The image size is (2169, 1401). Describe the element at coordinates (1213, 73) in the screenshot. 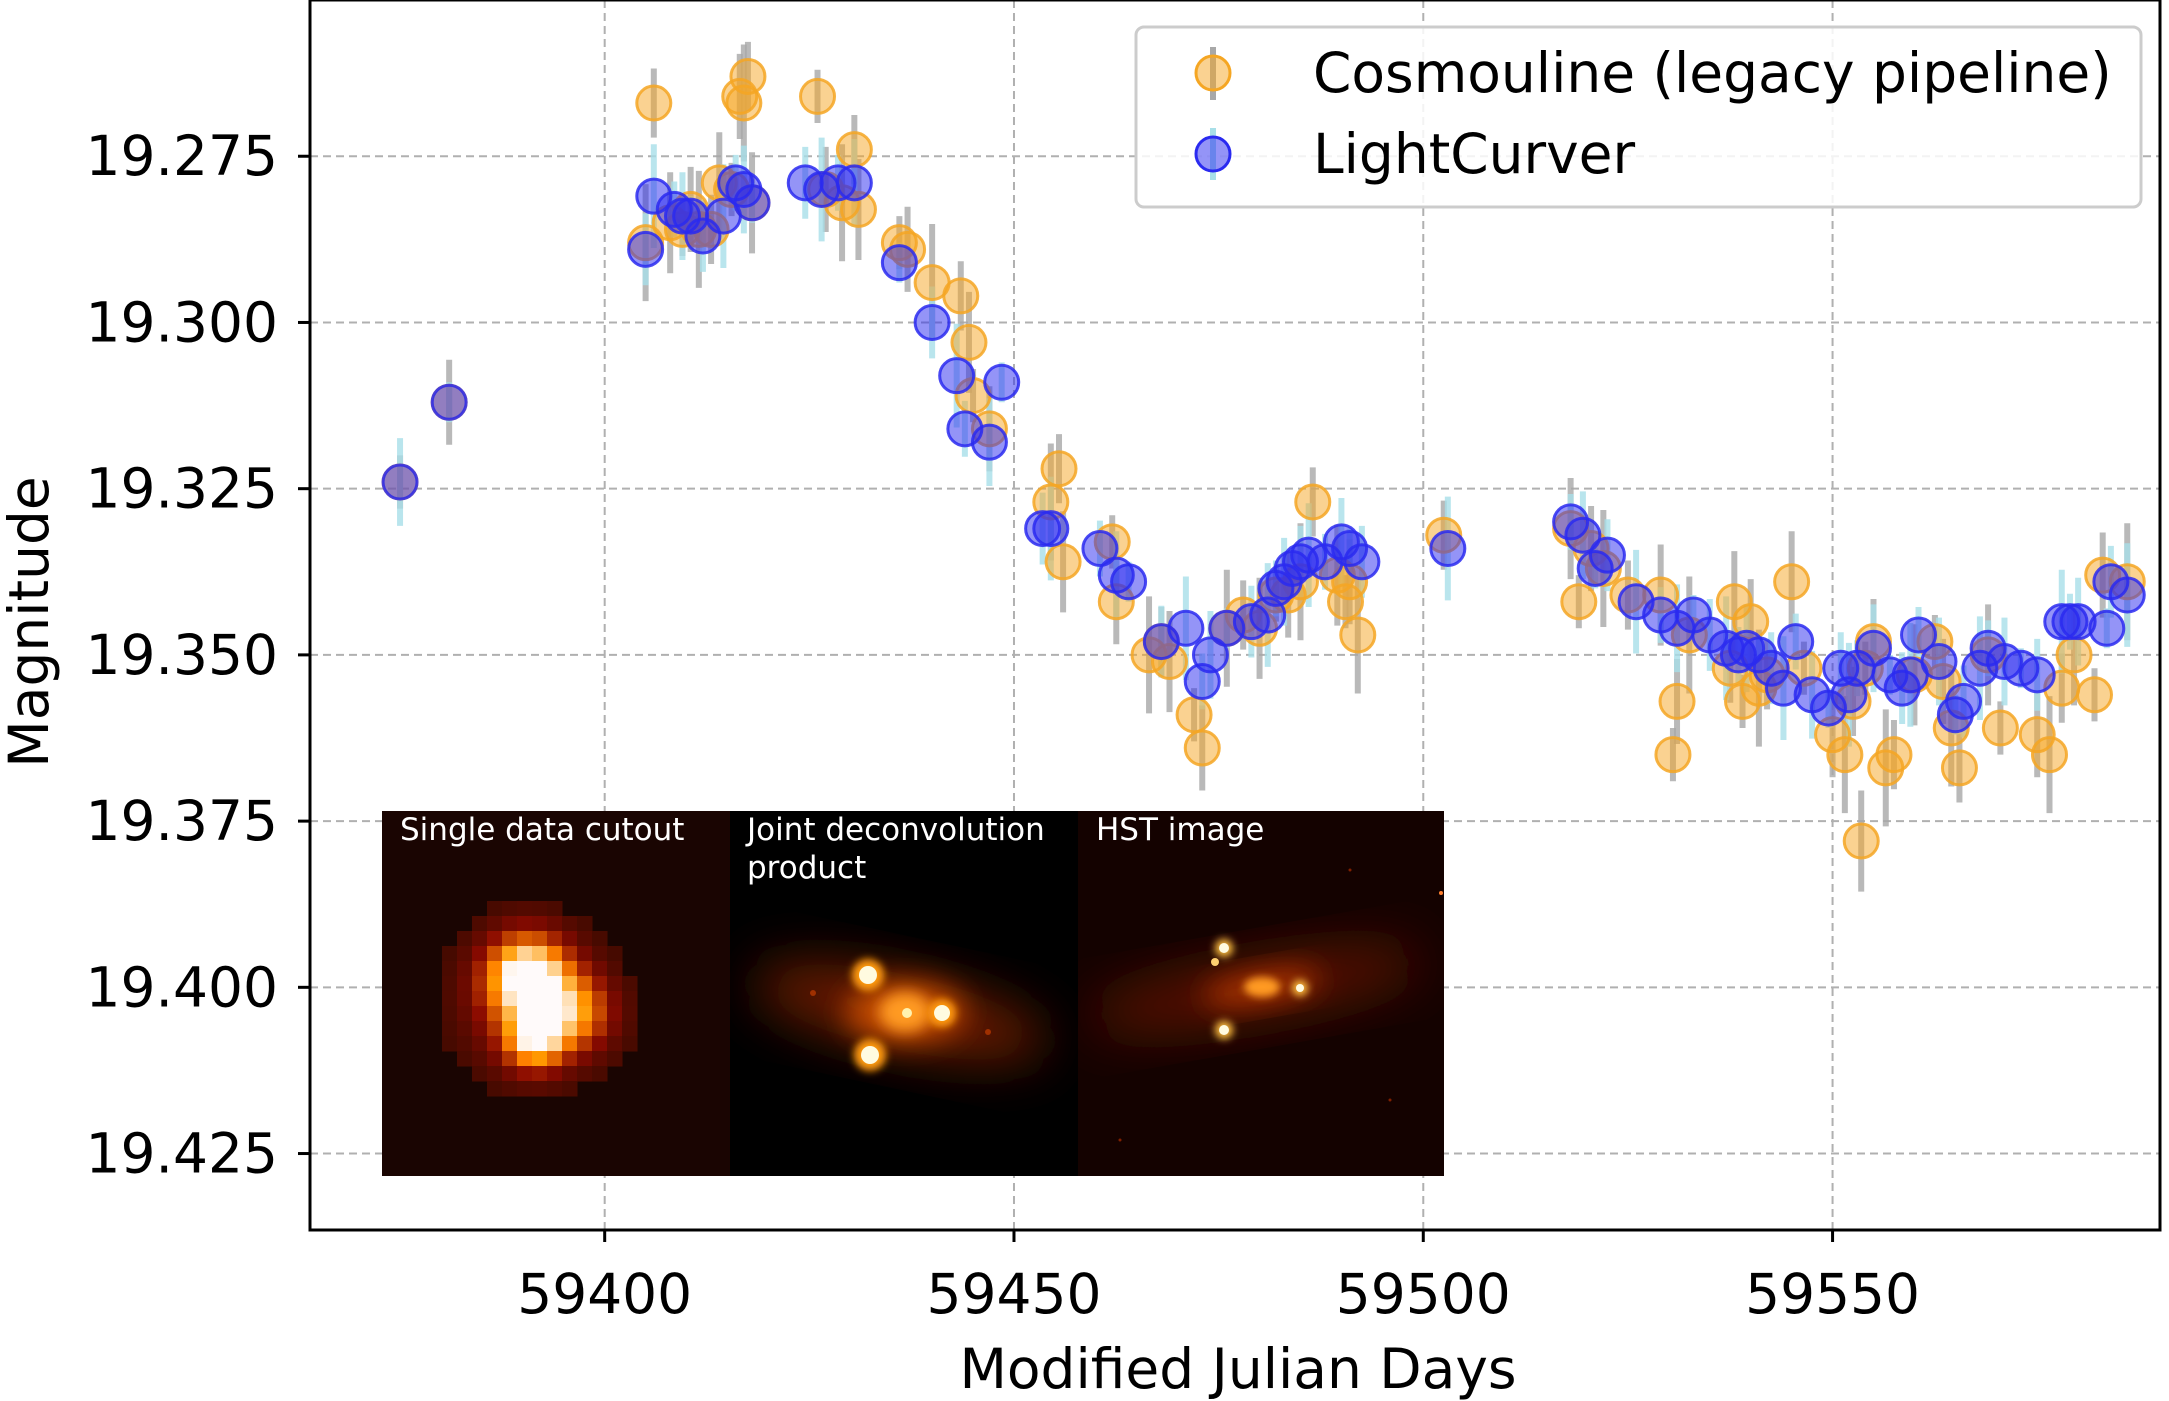

I see `legend-marker-cosmouline` at that location.